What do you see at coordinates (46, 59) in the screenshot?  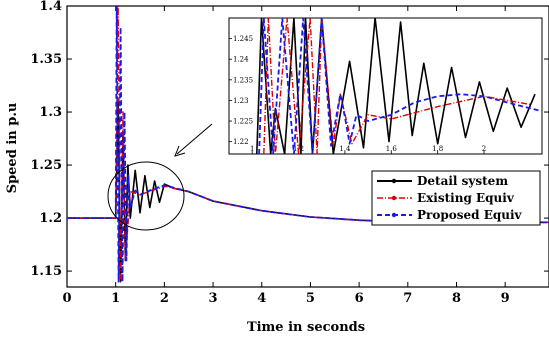 I see `y-tick-label: 1.35` at bounding box center [46, 59].